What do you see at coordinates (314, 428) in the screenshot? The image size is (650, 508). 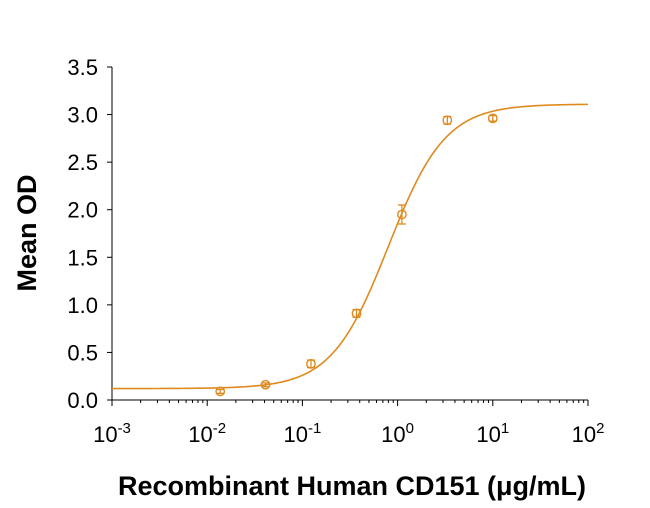 I see `x-tick-exponent: -1` at bounding box center [314, 428].